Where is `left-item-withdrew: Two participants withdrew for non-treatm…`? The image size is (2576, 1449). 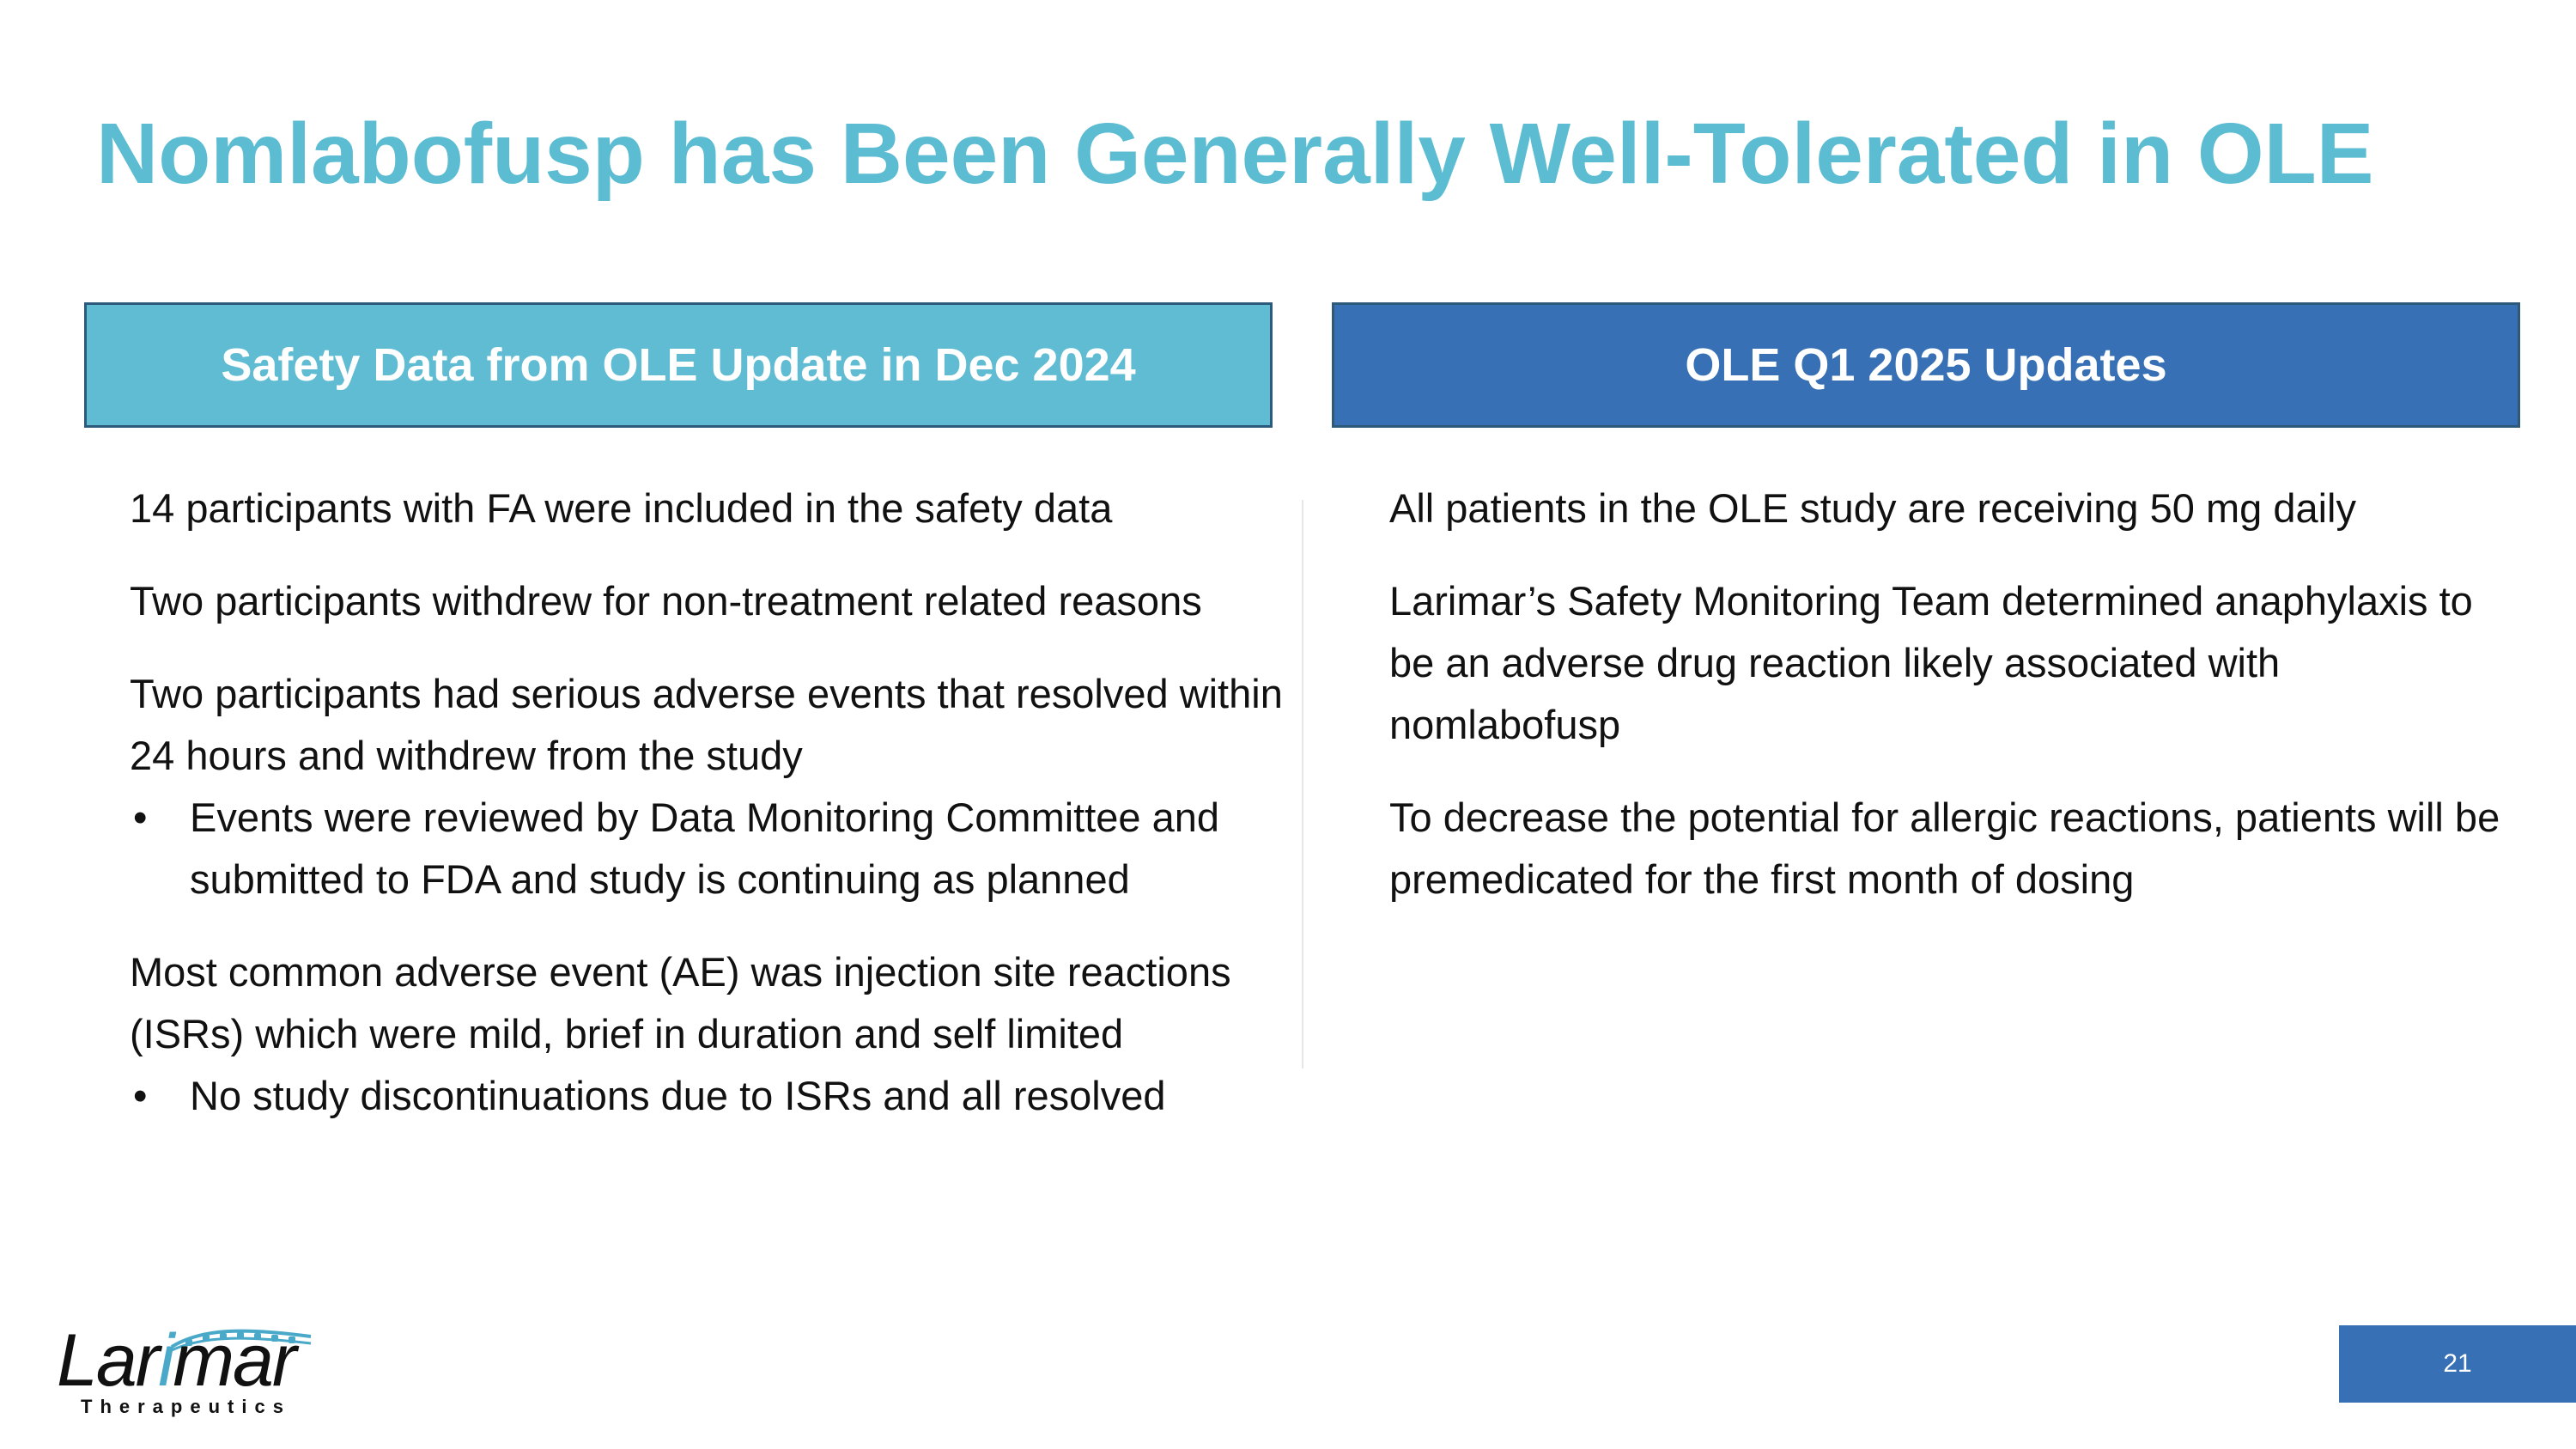 left-item-withdrew: Two participants withdrew for non-treatm… is located at coordinates (666, 601).